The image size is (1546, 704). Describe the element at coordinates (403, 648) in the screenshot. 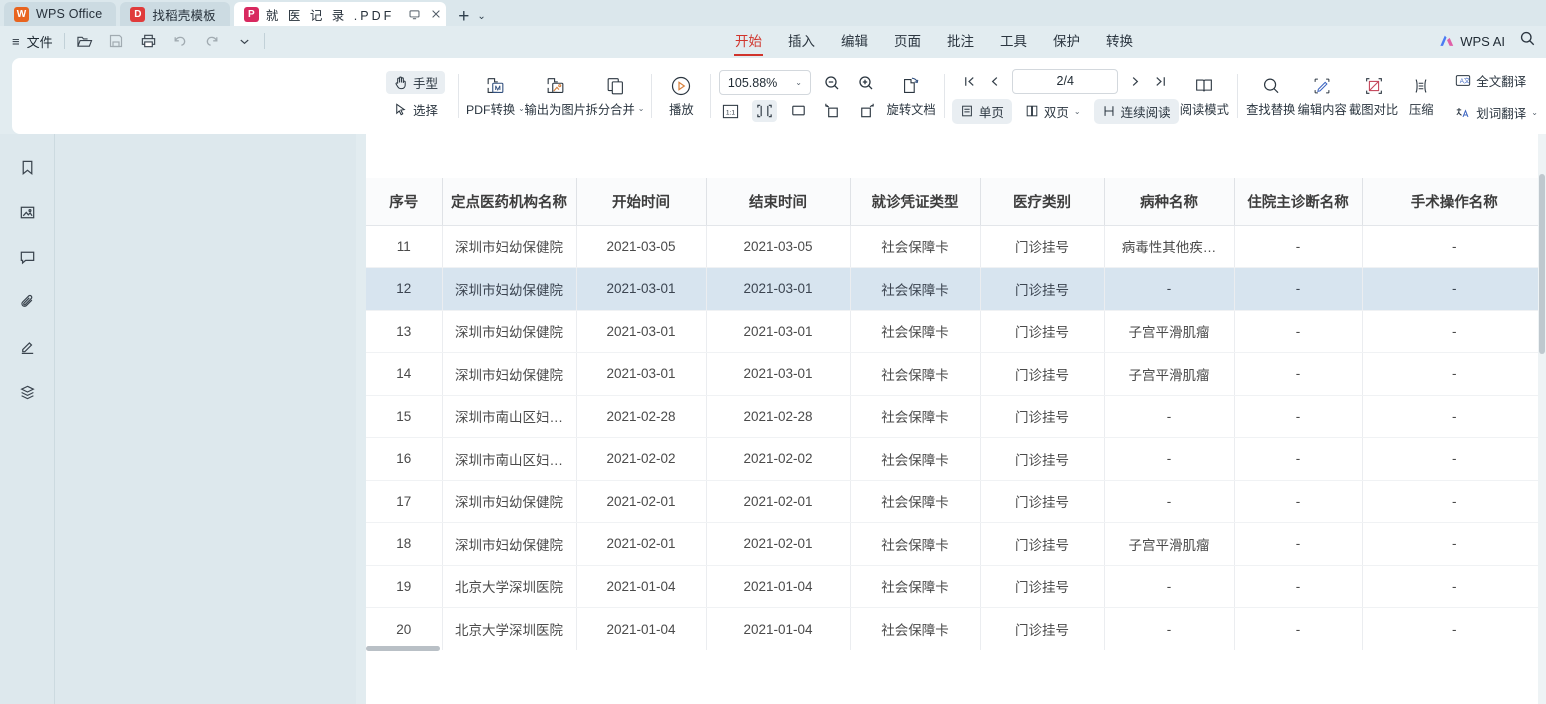

I see `horizontal-scroll-indicator` at that location.